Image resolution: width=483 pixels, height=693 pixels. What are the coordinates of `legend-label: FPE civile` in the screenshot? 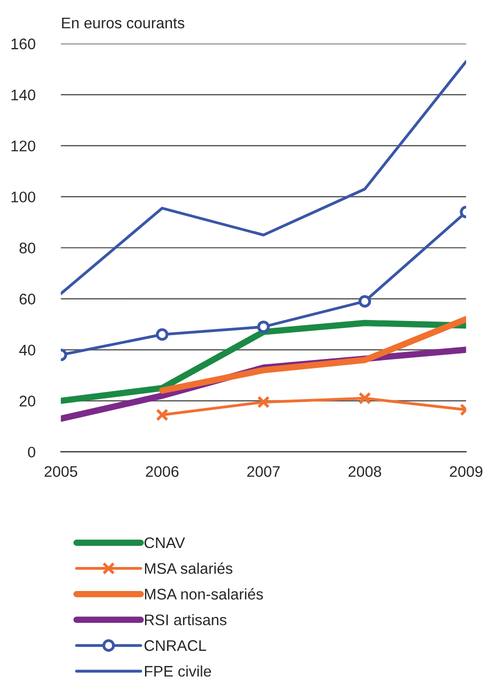 It's located at (178, 671).